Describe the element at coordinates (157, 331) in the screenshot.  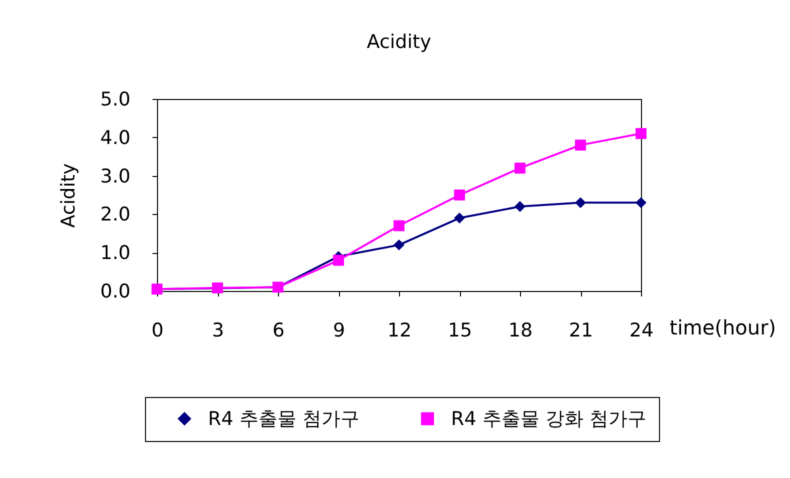
I see `x-tick-label: 0` at that location.